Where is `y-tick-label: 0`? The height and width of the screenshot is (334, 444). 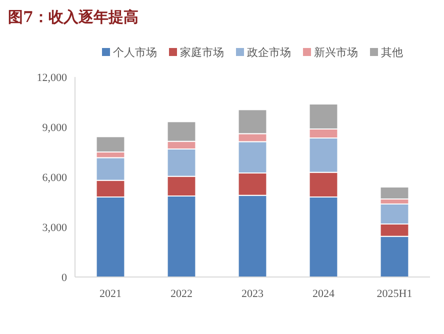
y-tick-label: 0 is located at coordinates (65, 278).